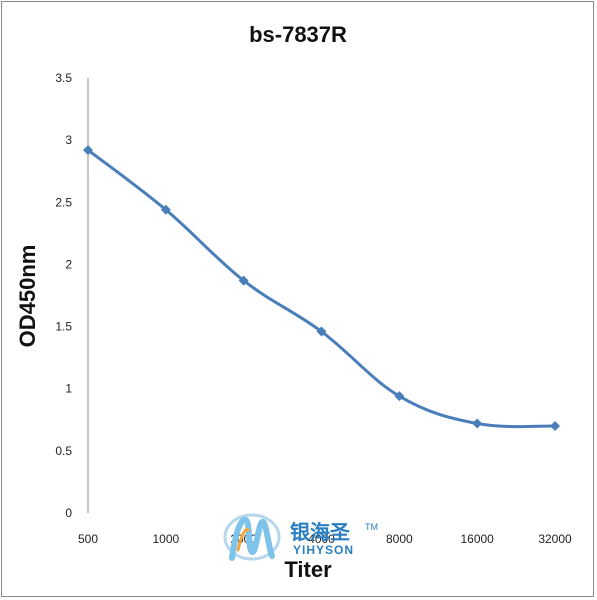 Image resolution: width=597 pixels, height=600 pixels. What do you see at coordinates (27, 296) in the screenshot?
I see `y-axis-title: OD450nm` at bounding box center [27, 296].